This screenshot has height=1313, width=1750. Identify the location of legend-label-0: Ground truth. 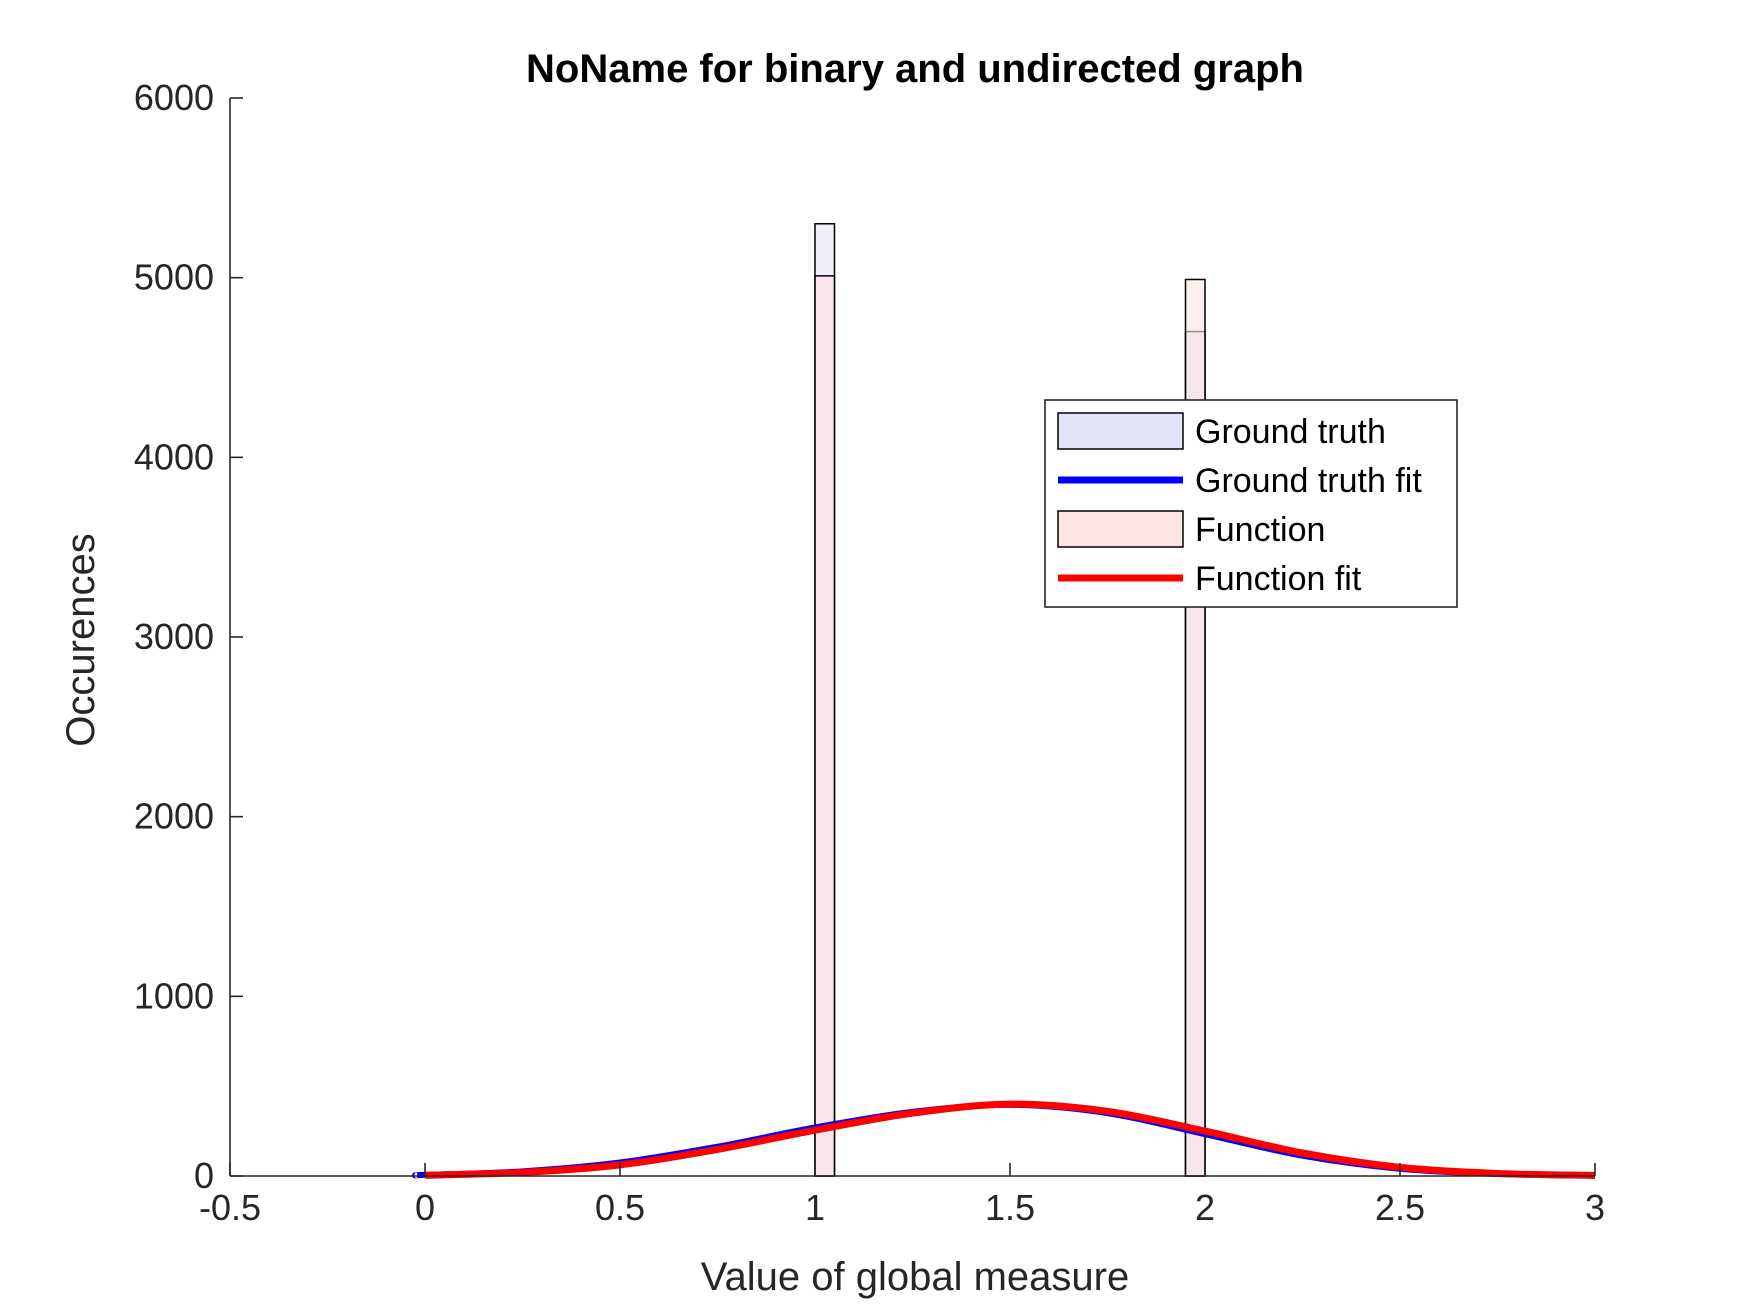
(1290, 432).